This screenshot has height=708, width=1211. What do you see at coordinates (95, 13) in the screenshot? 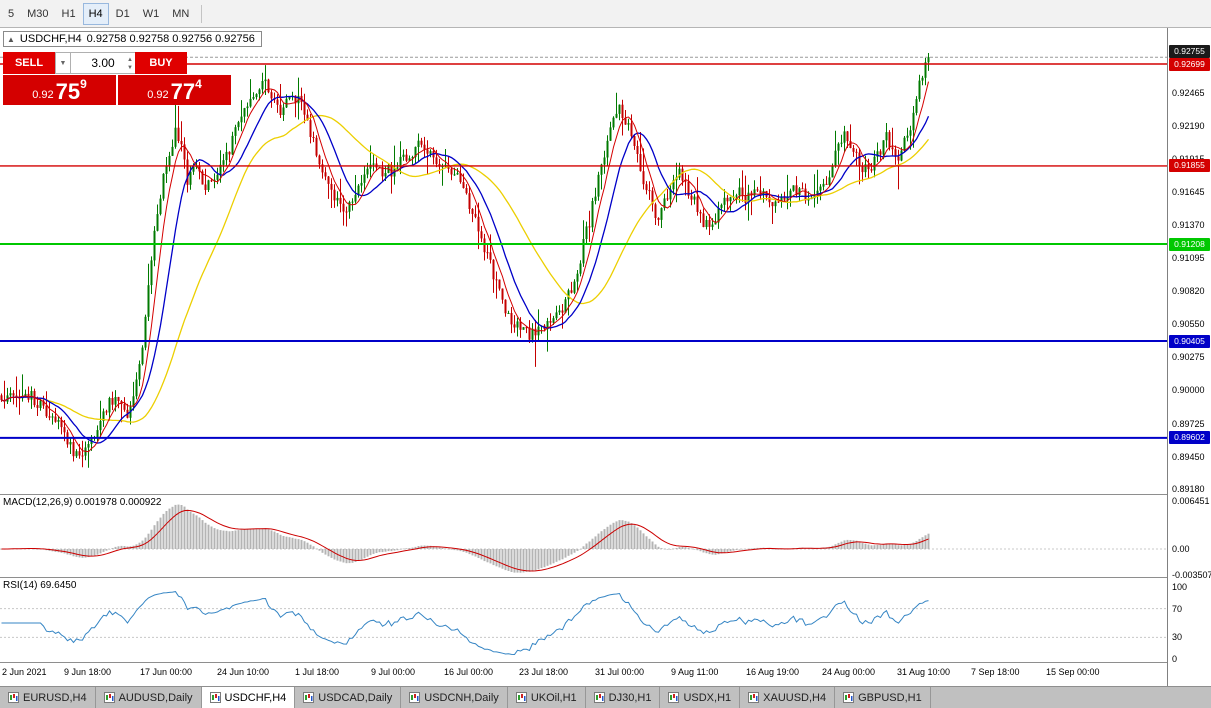
I see `timeframe-button-H4: H4` at bounding box center [95, 13].